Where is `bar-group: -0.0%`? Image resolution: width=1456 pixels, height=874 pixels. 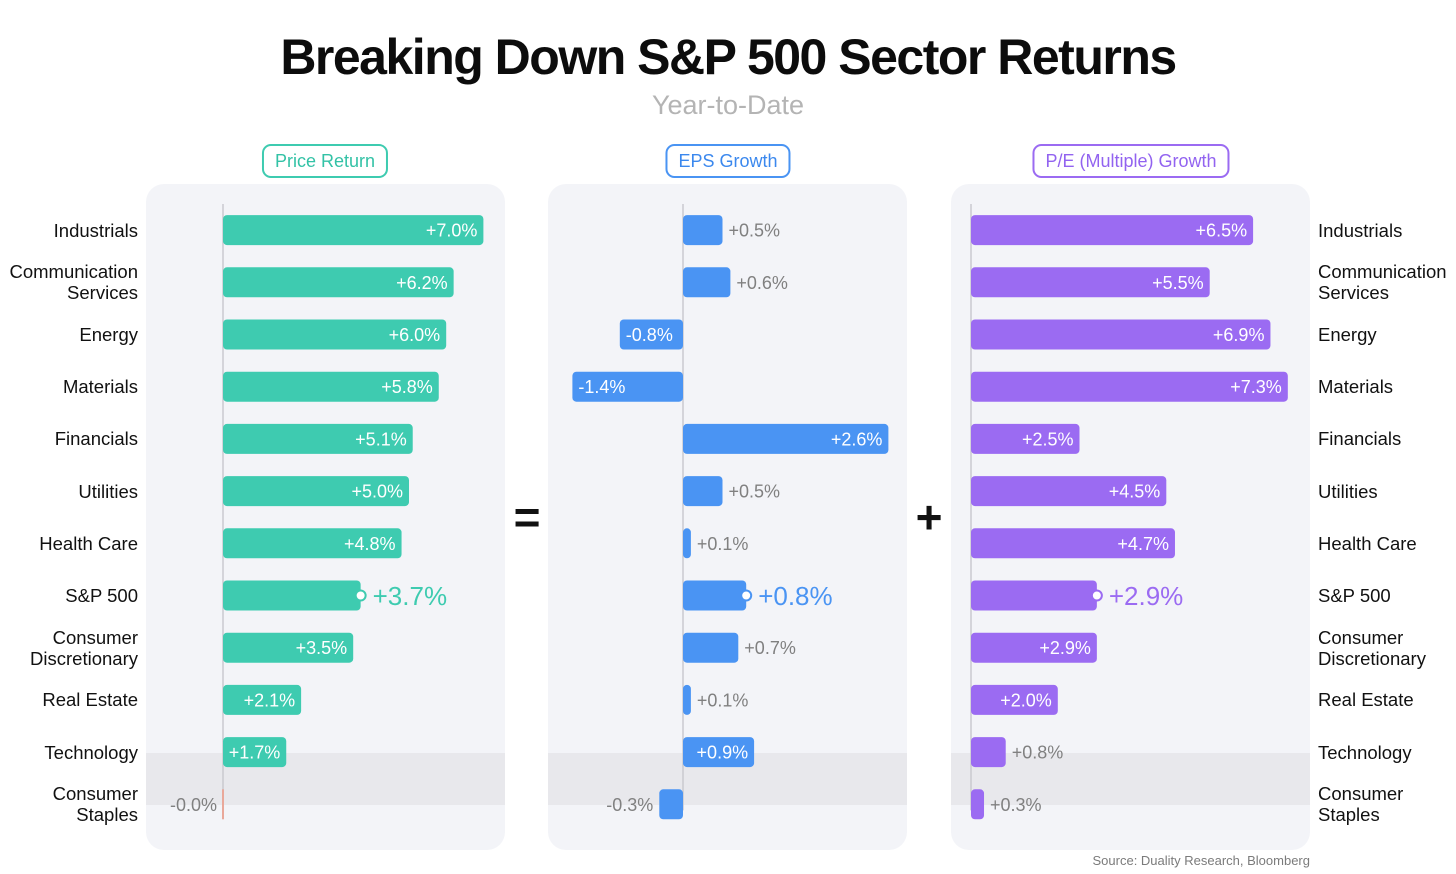
bar-group: -0.0% is located at coordinates (197, 804).